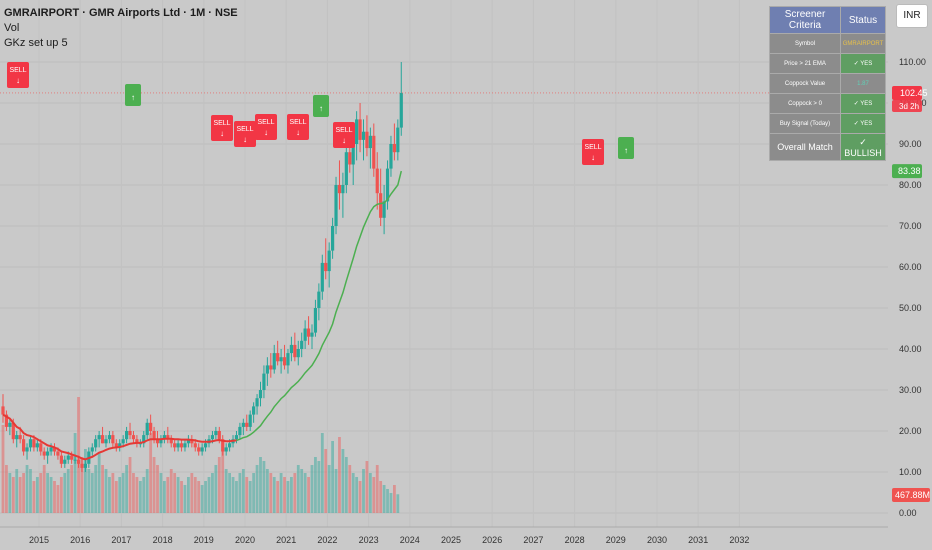  What do you see at coordinates (909, 171) in the screenshot?
I see `ema-value-label: 83.38` at bounding box center [909, 171].